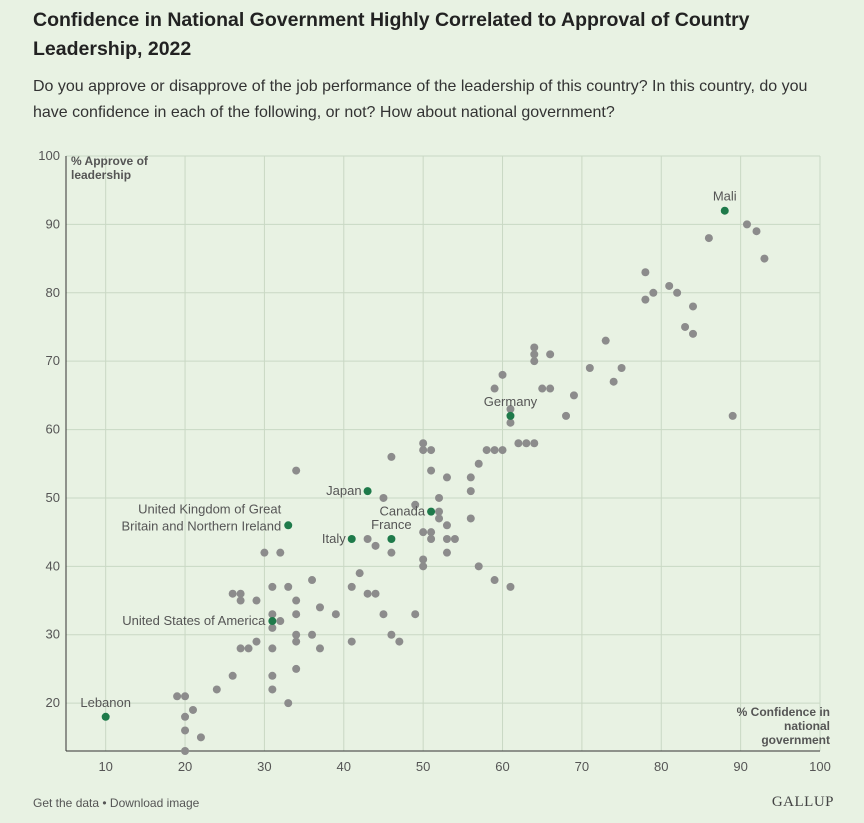 The width and height of the screenshot is (864, 823). Describe the element at coordinates (334, 538) in the screenshot. I see `point-label: Italy` at that location.